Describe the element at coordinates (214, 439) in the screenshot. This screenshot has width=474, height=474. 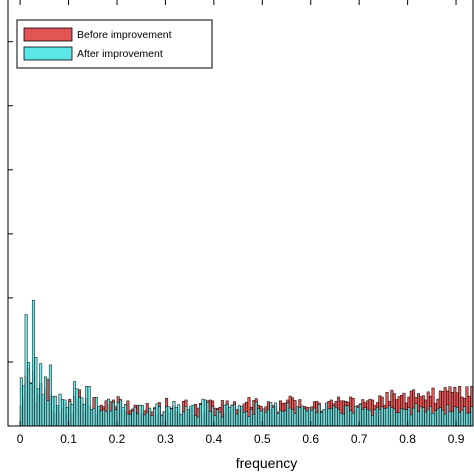
I see `x-tick-label: 0.4` at that location.